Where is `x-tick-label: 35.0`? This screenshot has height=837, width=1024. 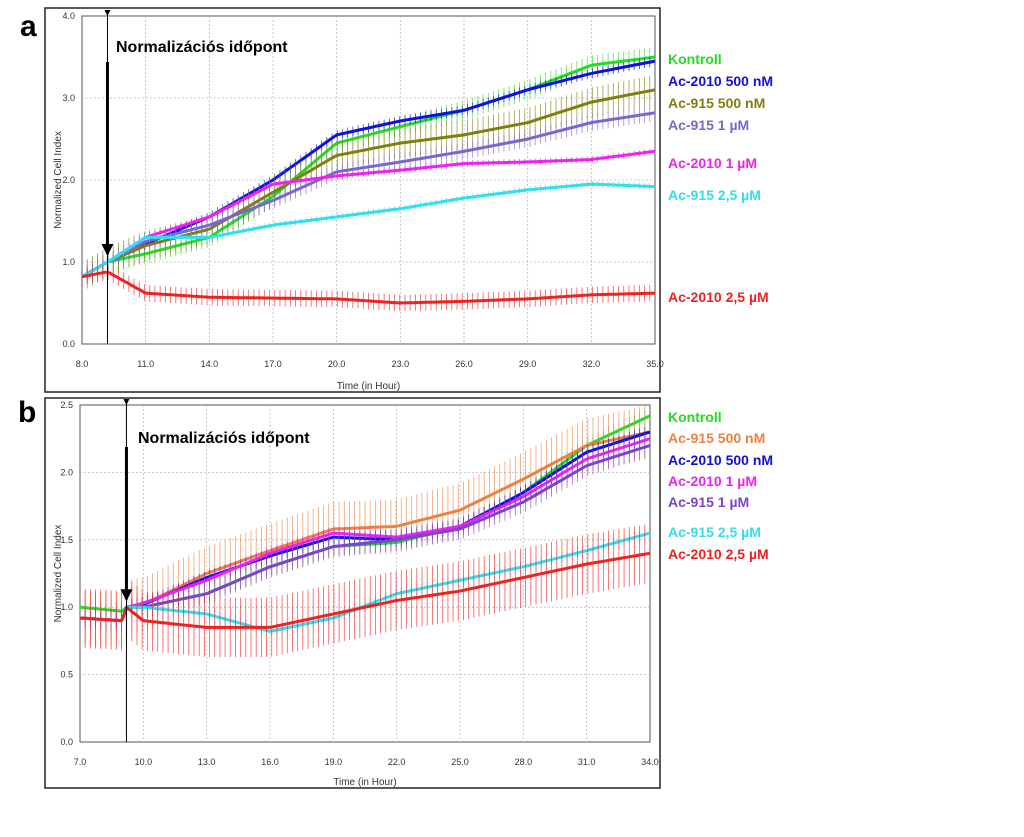
x-tick-label: 35.0 is located at coordinates (655, 364).